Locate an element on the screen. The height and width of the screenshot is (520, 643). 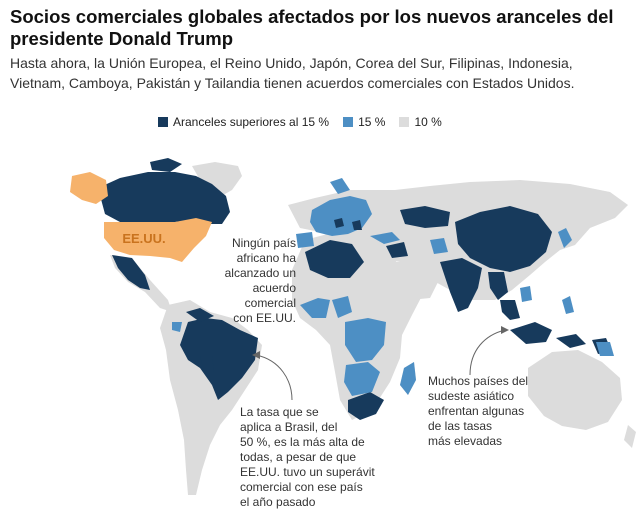
philippines is located at coordinates (568, 305).